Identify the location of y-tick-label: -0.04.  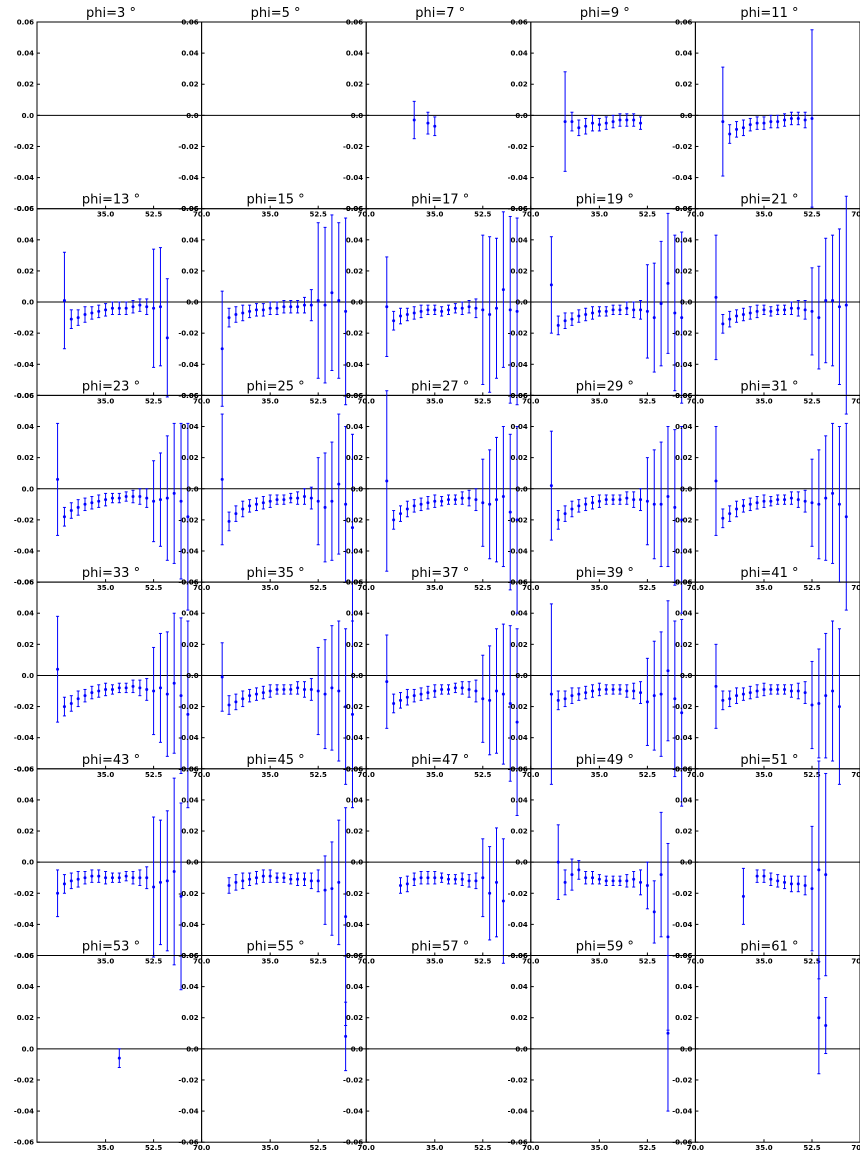
(353, 551).